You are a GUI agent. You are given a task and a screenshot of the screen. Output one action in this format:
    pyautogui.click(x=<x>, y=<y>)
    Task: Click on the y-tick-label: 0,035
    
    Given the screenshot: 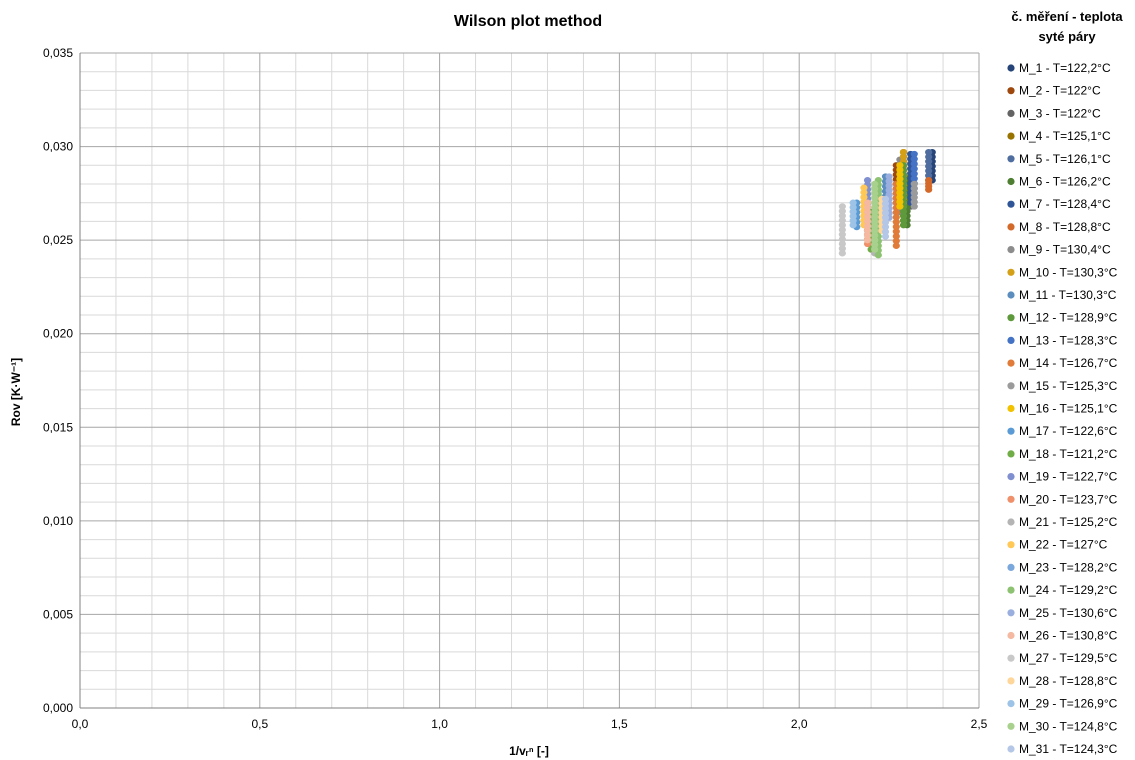 What is the action you would take?
    pyautogui.click(x=58, y=53)
    